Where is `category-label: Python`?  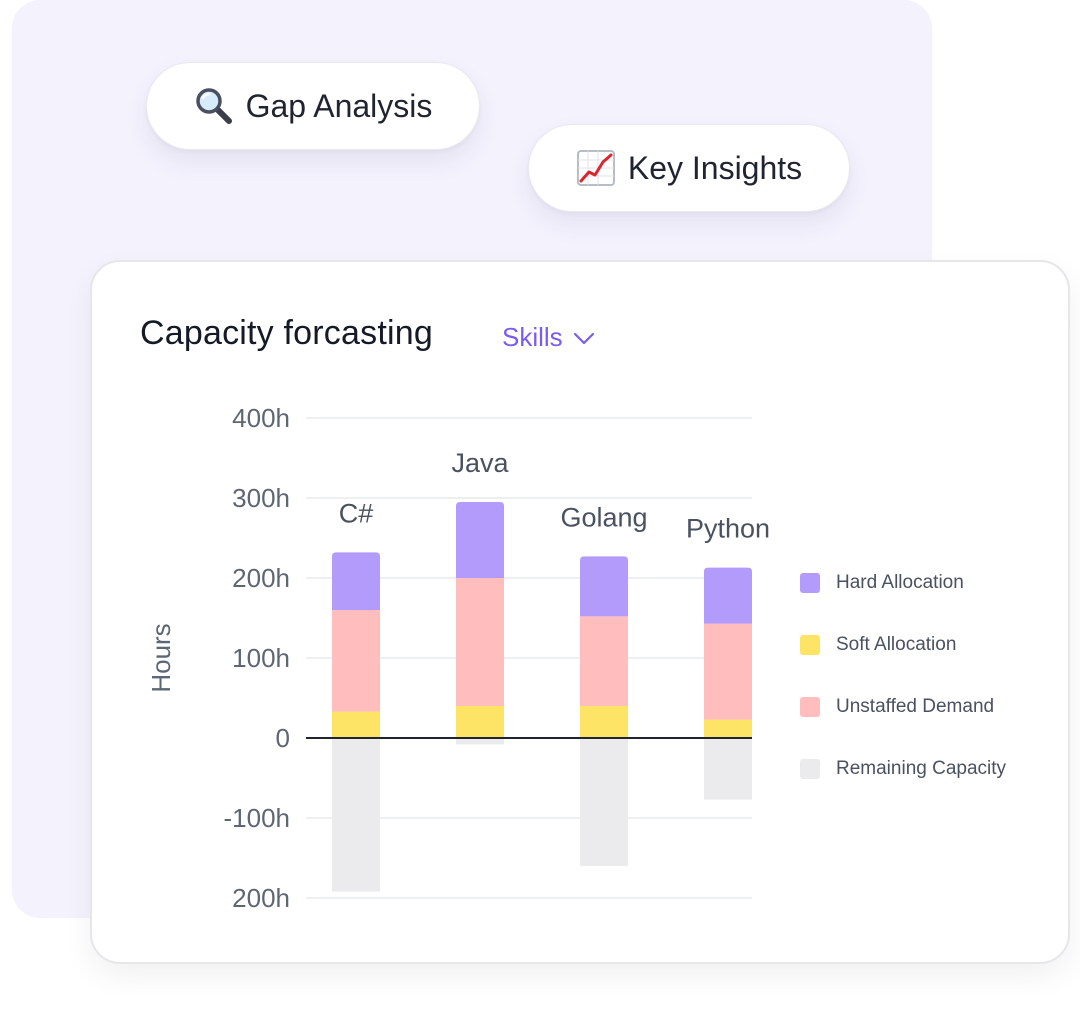
category-label: Python is located at coordinates (728, 529).